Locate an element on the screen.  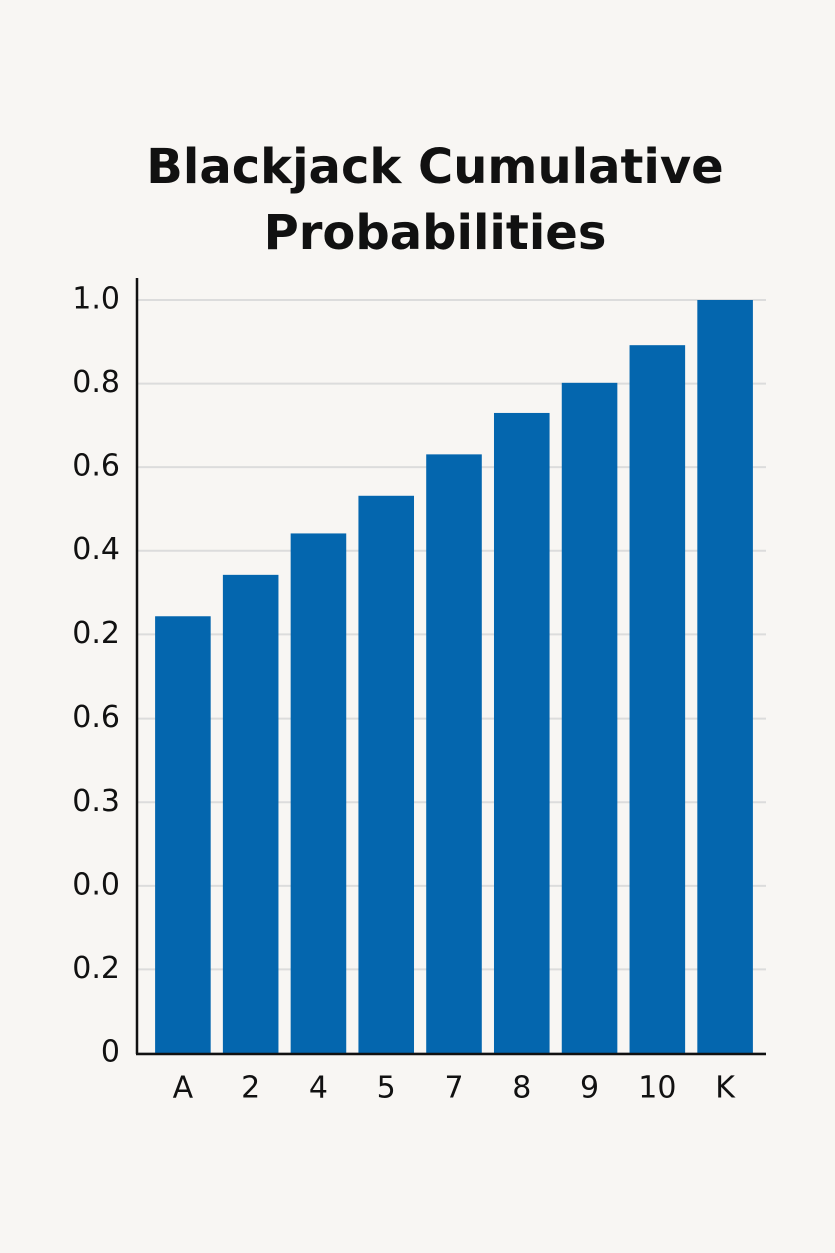
x-tick-label: A is located at coordinates (183, 1088).